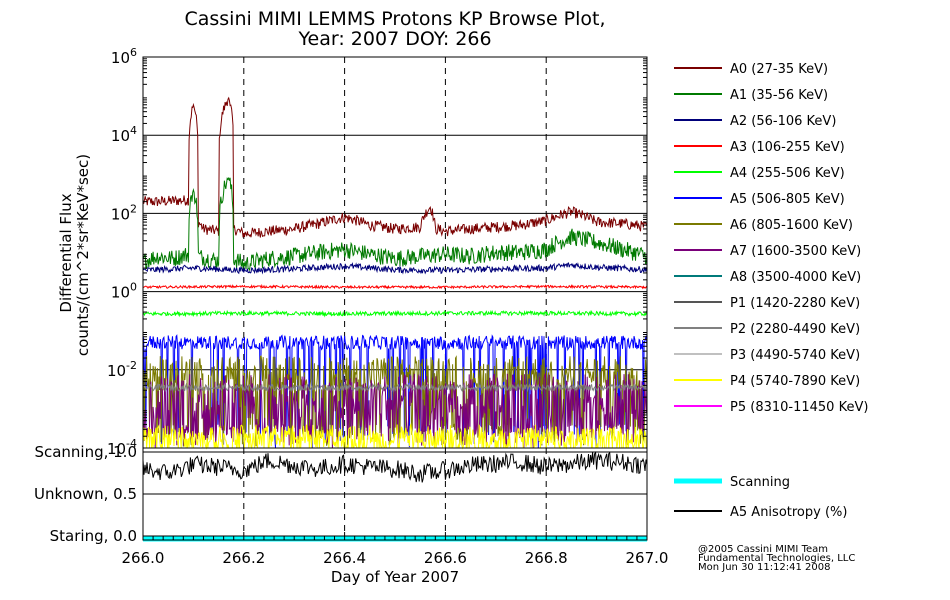 The width and height of the screenshot is (950, 600). Describe the element at coordinates (395, 167) in the screenshot. I see `series-line-a0` at that location.